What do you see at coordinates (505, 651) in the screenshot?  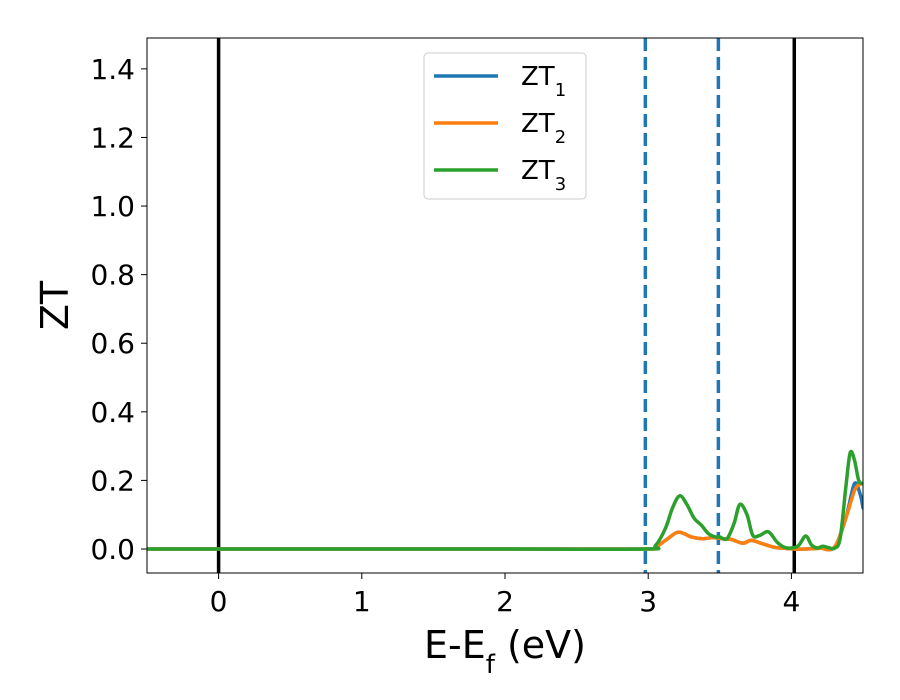 I see `x-axis-label: E-Ef (eV)` at bounding box center [505, 651].